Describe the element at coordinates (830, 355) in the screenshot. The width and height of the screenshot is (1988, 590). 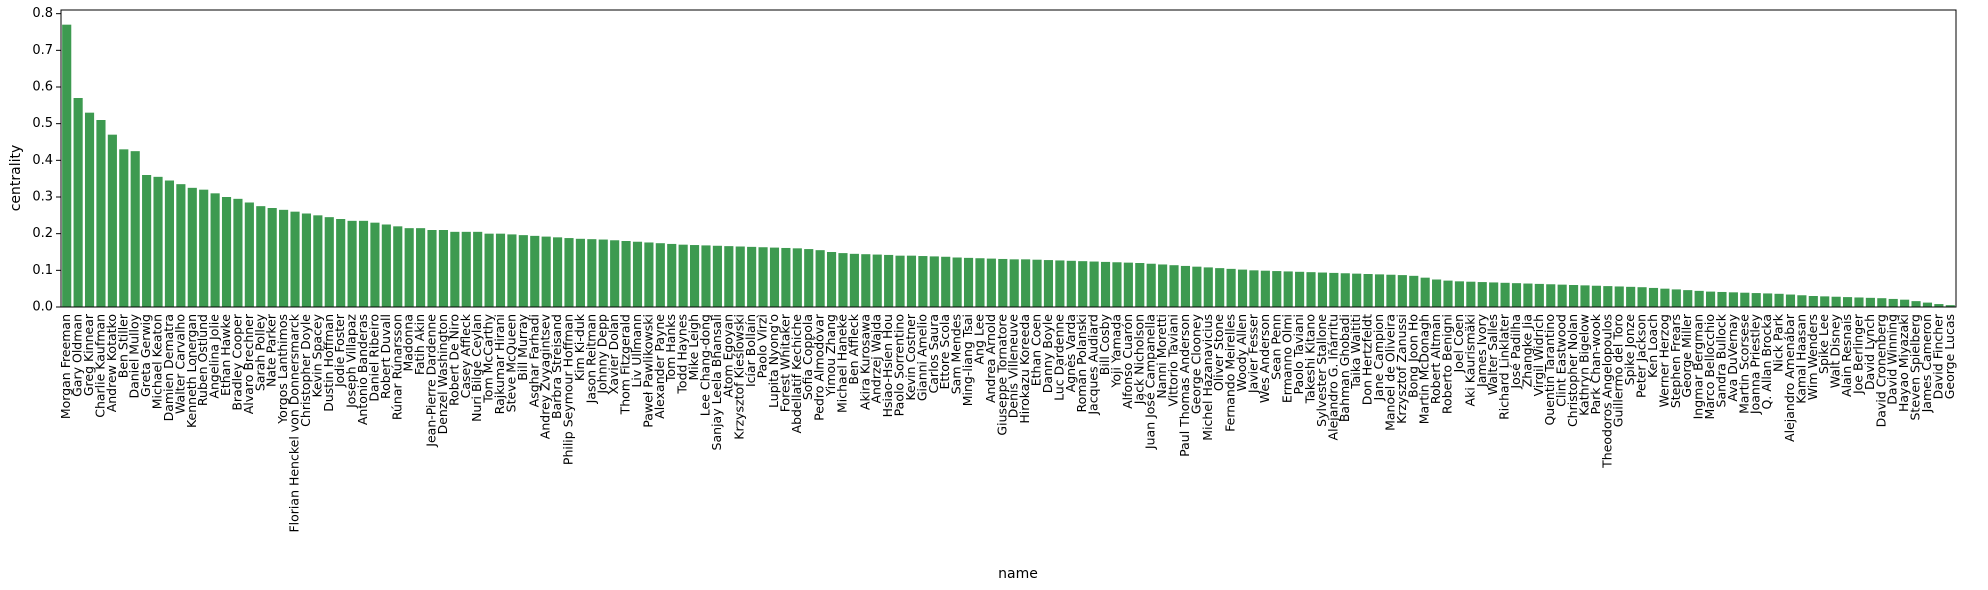
I see `x-tick-label: Yimou Zhang` at that location.